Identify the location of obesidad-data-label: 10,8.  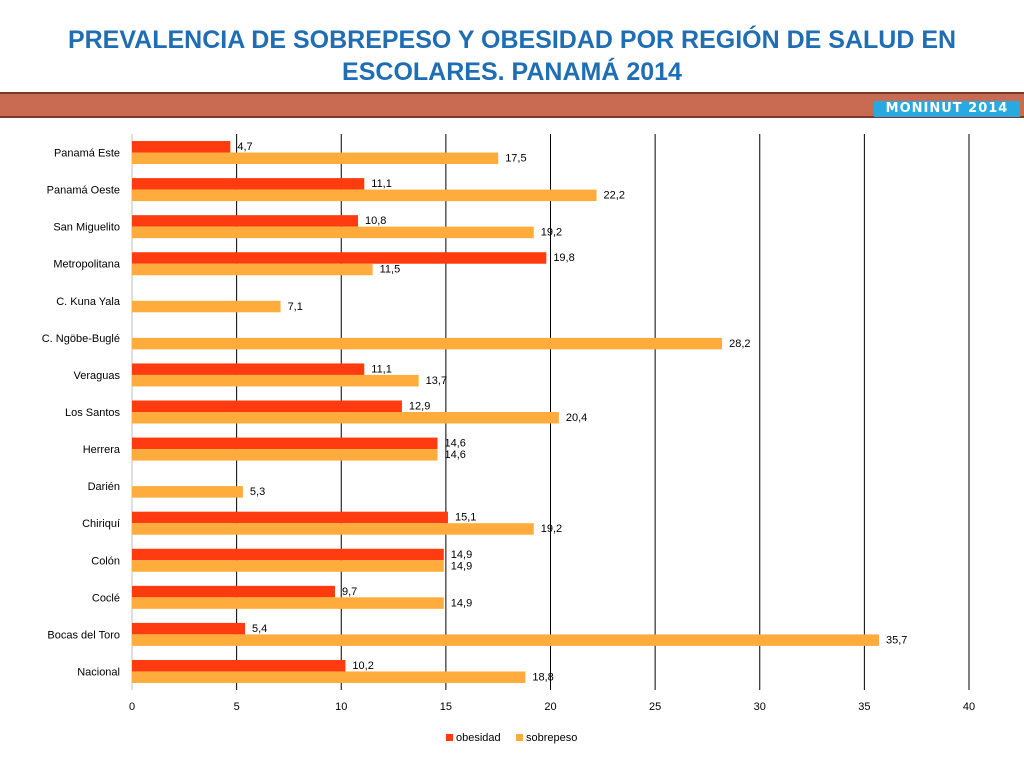
(375, 221).